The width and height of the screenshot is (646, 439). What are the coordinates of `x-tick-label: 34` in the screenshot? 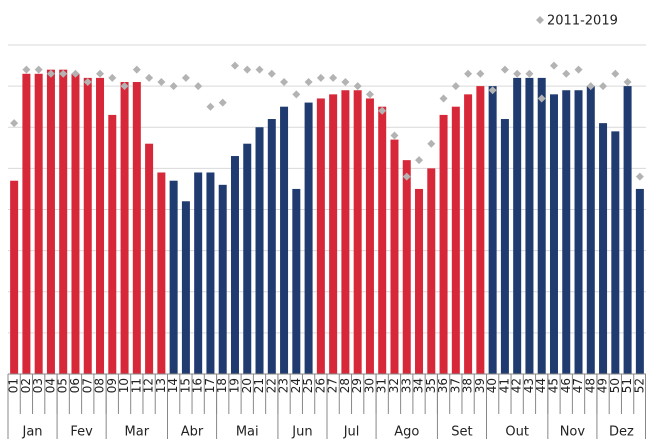 It's located at (419, 385).